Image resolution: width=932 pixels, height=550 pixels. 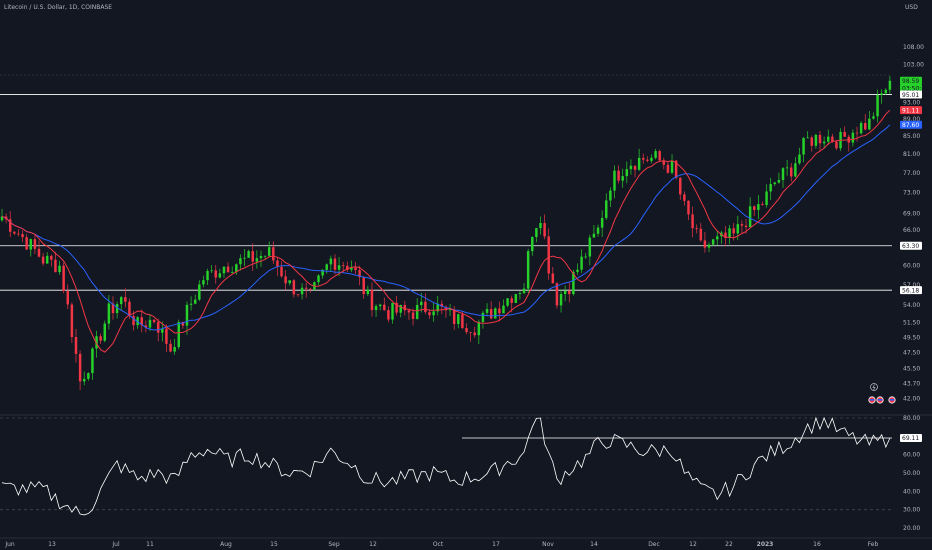 I want to click on time-tick-label: Dec, so click(x=654, y=544).